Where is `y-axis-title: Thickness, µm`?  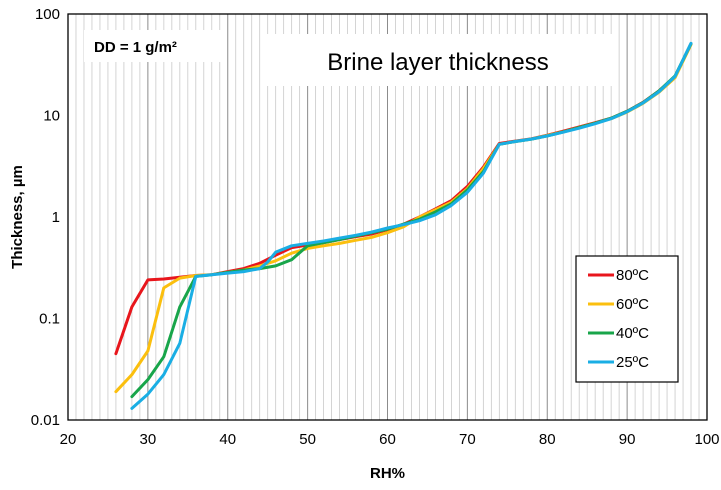 y-axis-title: Thickness, µm is located at coordinates (17, 217).